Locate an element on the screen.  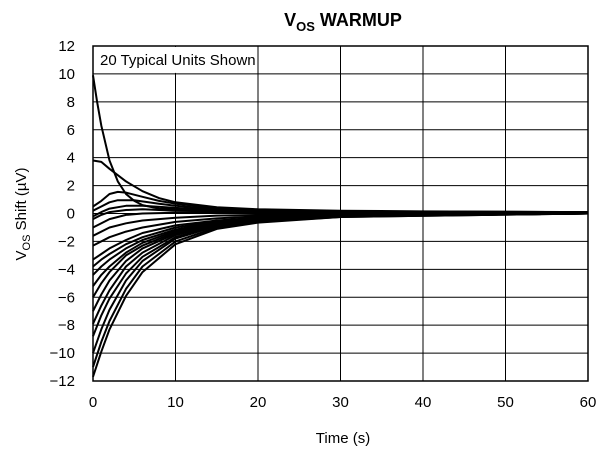
annotation-background is located at coordinates (175, 60).